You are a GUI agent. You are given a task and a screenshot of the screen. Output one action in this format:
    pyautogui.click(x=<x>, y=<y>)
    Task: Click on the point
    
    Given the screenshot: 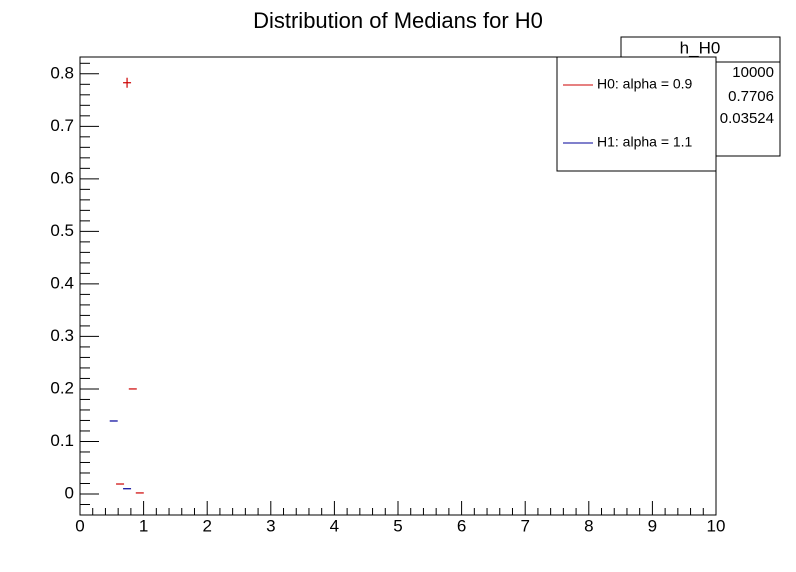 What is the action you would take?
    pyautogui.click(x=127, y=82)
    